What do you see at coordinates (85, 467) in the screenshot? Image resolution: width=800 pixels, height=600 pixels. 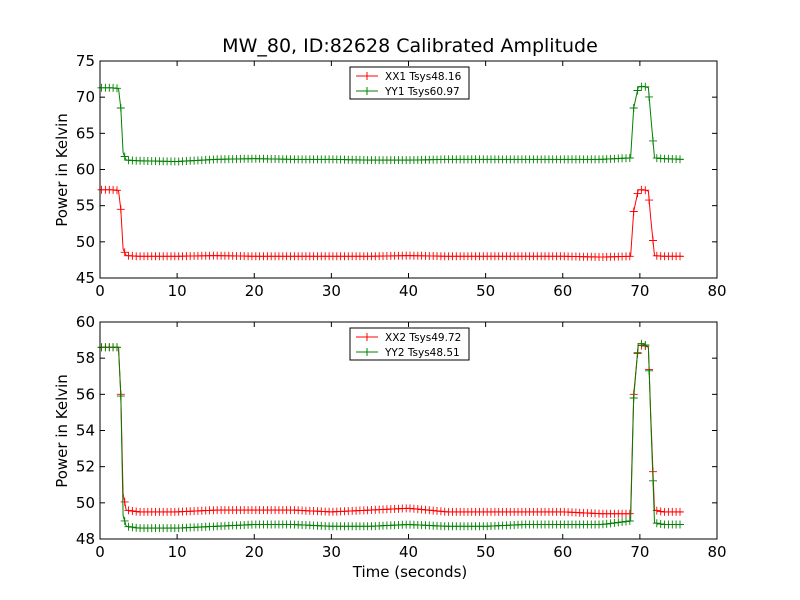 I see `y-tick-label: 52` at bounding box center [85, 467].